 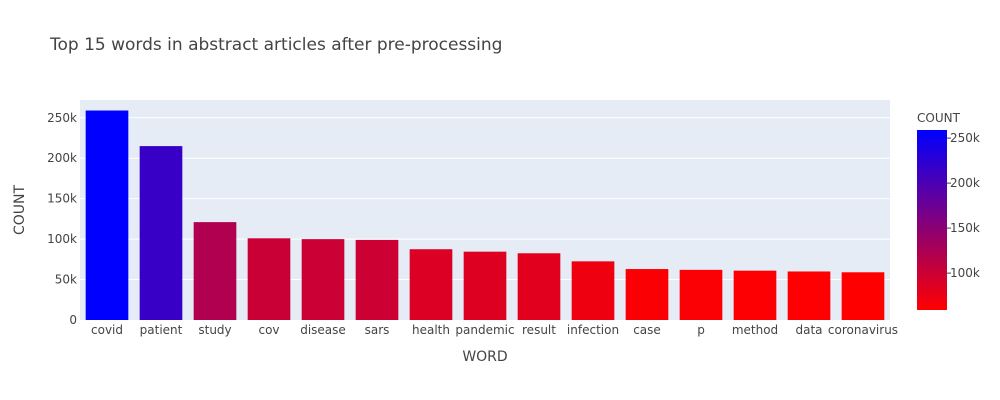 What do you see at coordinates (107, 330) in the screenshot?
I see `x-tick-label: covid` at bounding box center [107, 330].